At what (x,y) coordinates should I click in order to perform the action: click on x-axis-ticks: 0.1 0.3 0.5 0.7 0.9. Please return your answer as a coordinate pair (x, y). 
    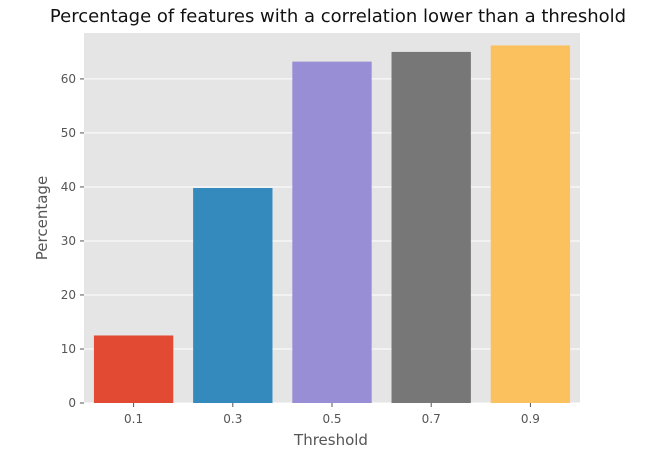
    Looking at the image, I should click on (332, 414).